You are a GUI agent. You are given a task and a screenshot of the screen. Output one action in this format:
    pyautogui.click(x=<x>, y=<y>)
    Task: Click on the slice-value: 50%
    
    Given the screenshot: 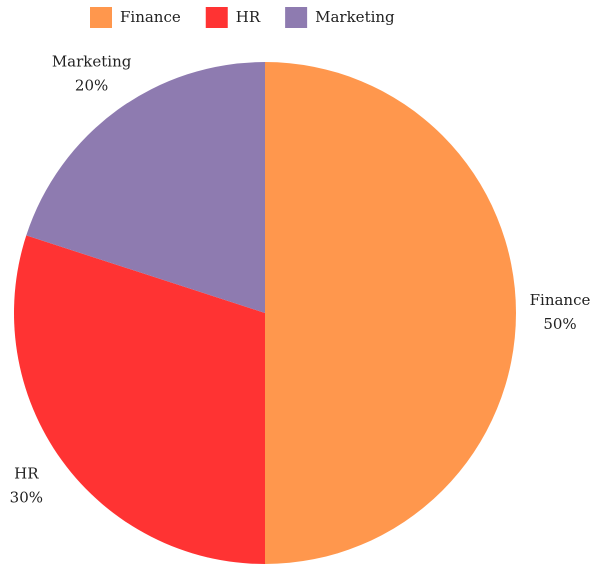 What is the action you would take?
    pyautogui.click(x=559, y=324)
    